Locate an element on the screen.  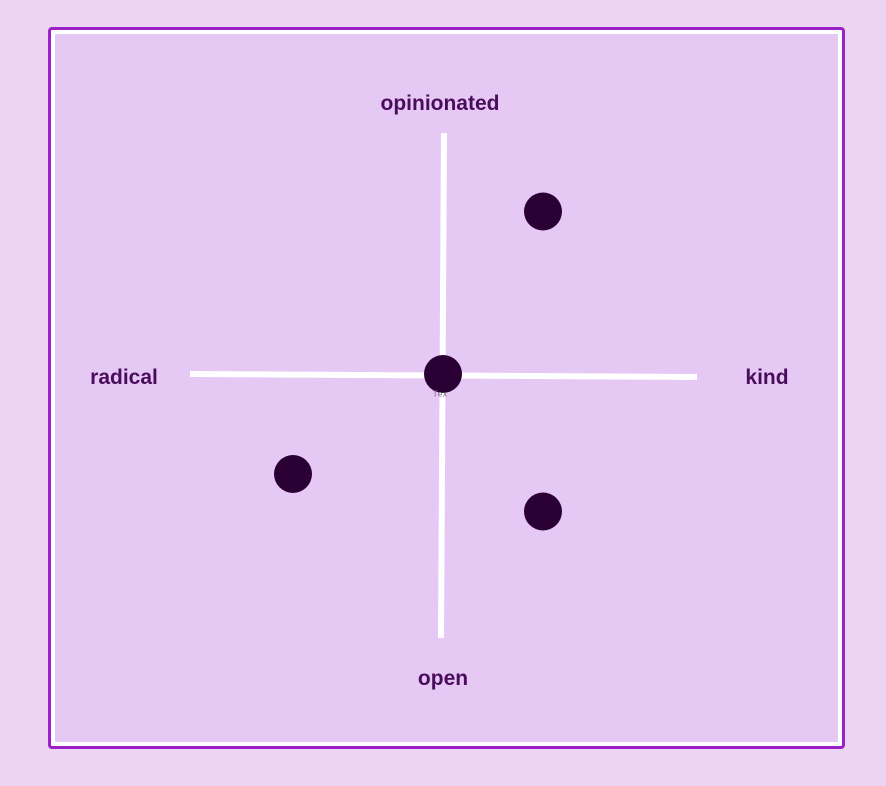
token-upper-right is located at coordinates (543, 211).